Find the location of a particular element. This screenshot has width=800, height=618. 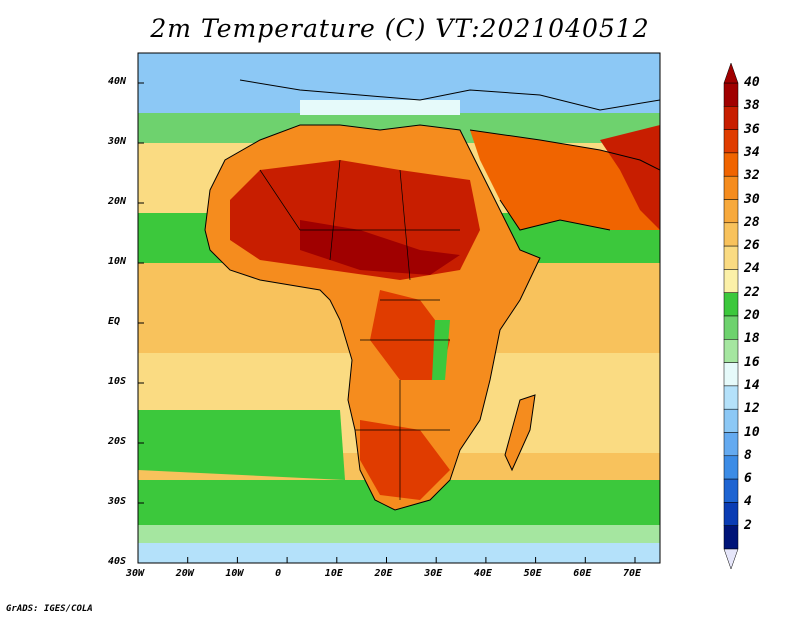

europe-land is located at coordinates (450, 81).